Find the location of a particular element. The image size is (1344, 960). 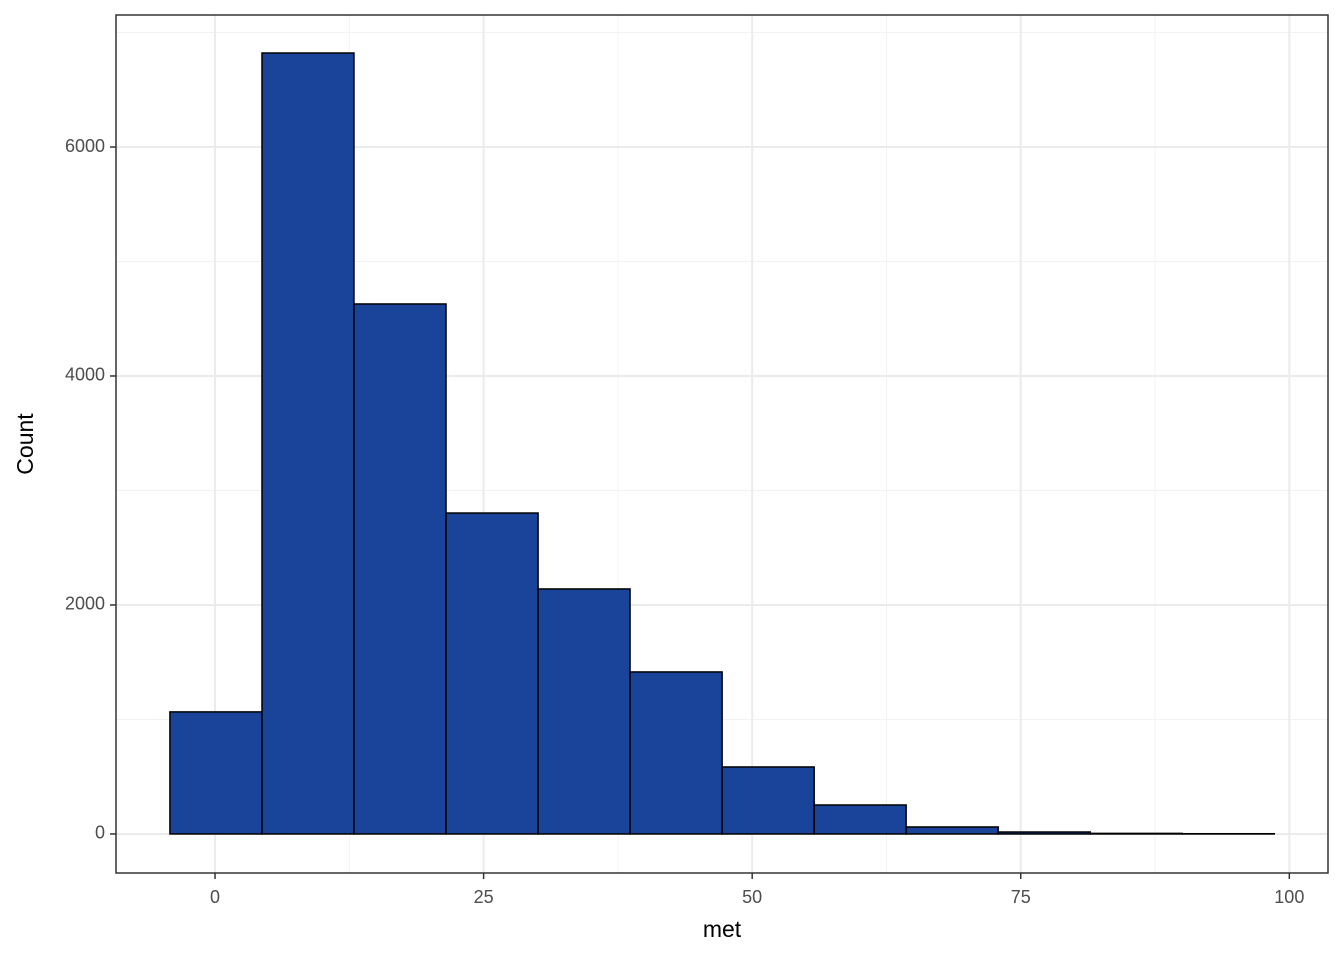

x-tick-label: 100 is located at coordinates (1289, 897).